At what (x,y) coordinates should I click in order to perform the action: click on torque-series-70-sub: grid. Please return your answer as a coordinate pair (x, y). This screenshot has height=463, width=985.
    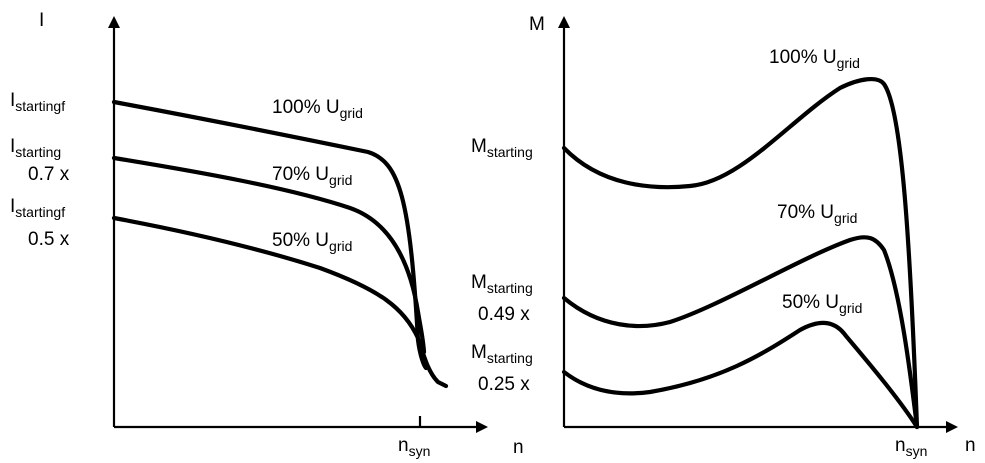
    Looking at the image, I should click on (845, 218).